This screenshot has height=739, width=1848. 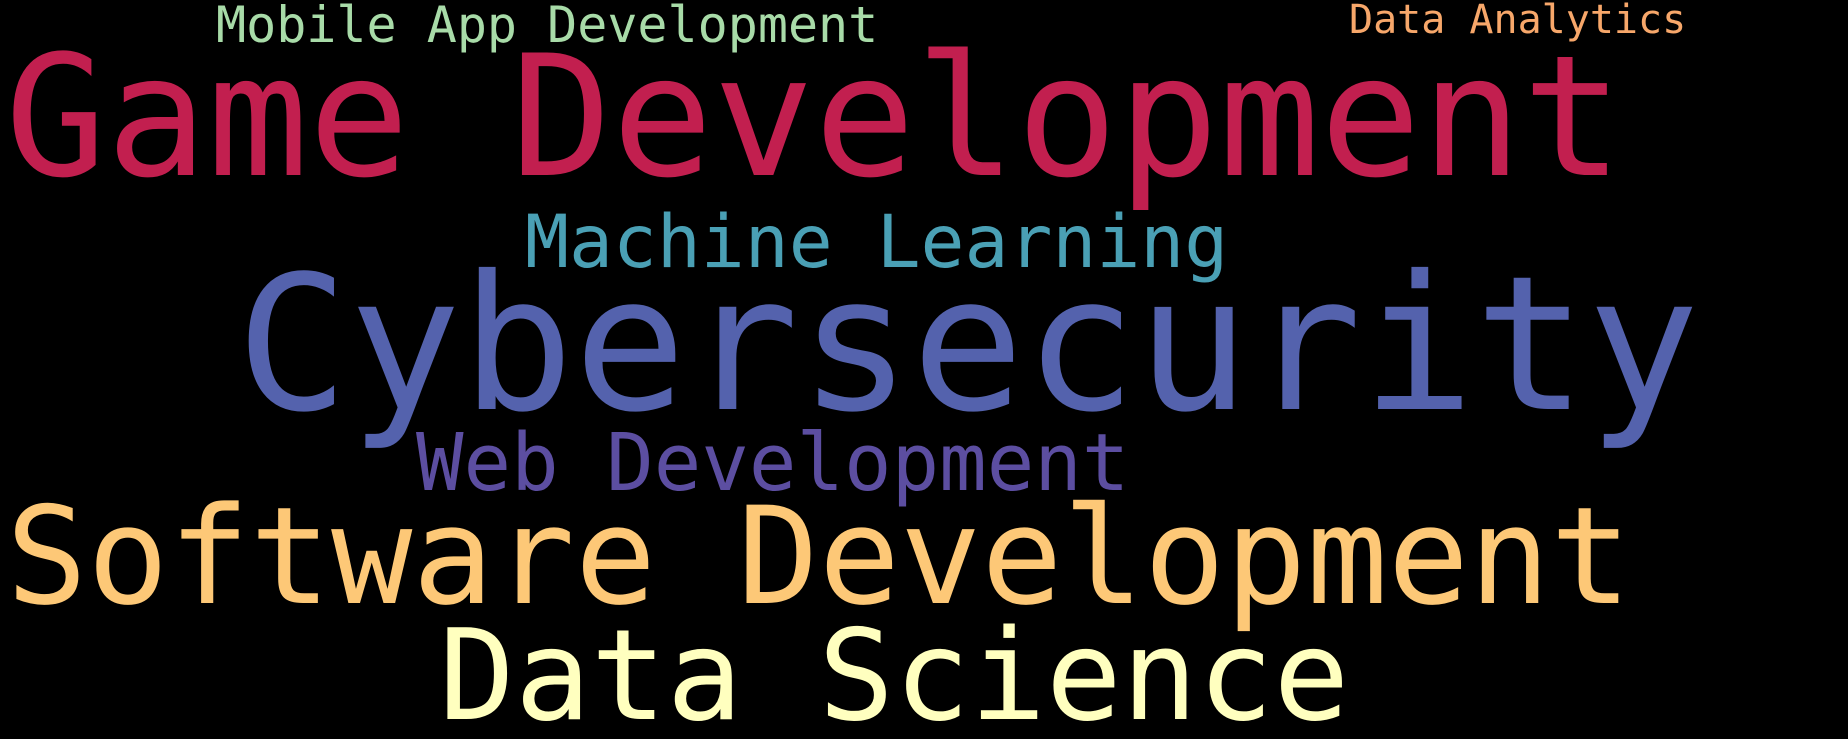 I want to click on word-web-development: Web Development, so click(x=773, y=463).